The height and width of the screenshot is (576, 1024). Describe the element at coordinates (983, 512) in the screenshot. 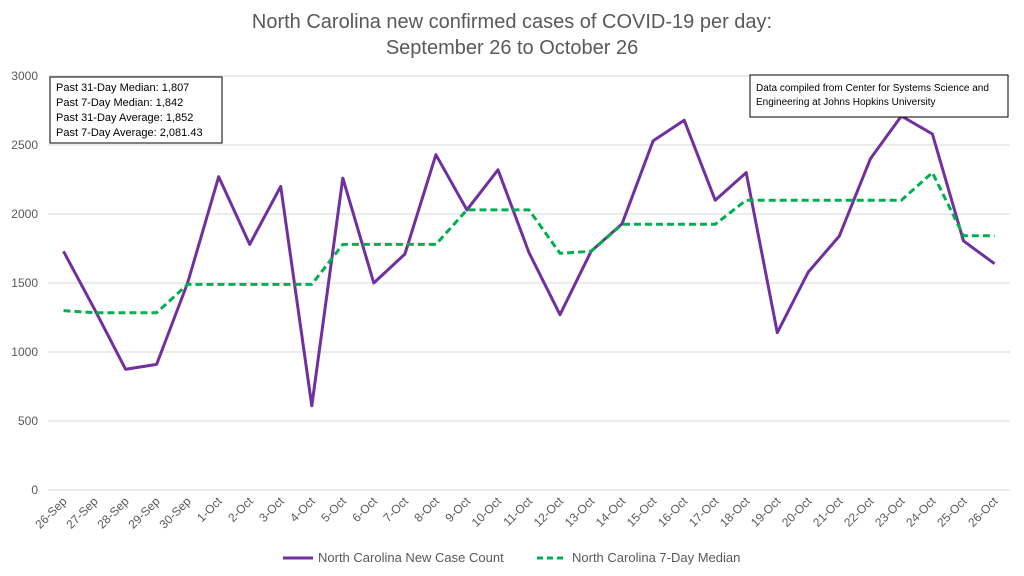

I see `x-tick-label-26-Oct: 26-Oct` at that location.